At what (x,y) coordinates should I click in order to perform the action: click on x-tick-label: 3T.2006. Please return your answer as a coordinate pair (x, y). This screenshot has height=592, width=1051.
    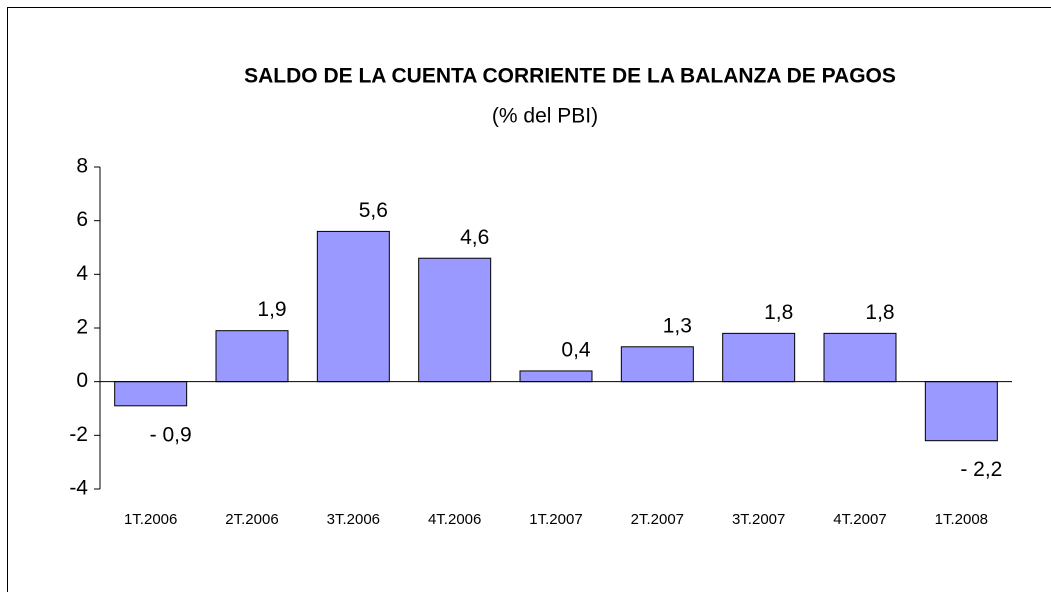
    Looking at the image, I should click on (353, 519).